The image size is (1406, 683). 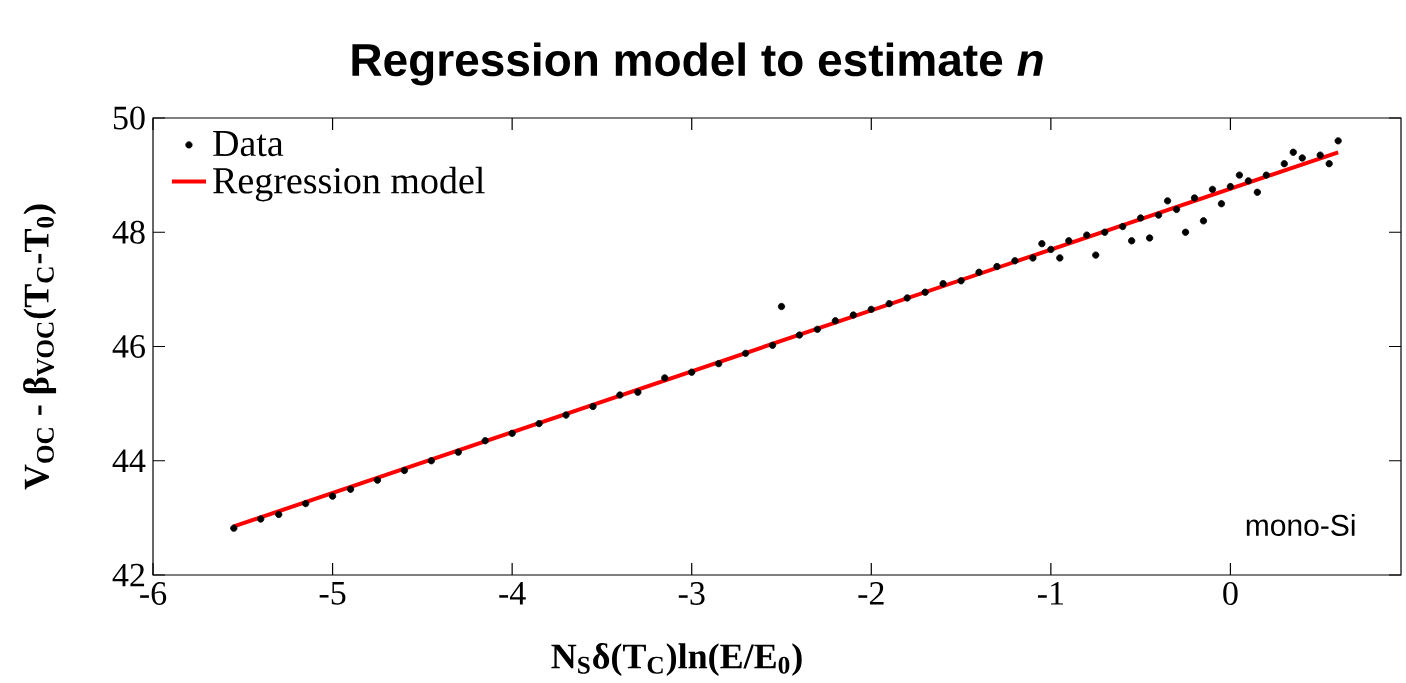 I want to click on x-tick-label: -4, so click(x=512, y=593).